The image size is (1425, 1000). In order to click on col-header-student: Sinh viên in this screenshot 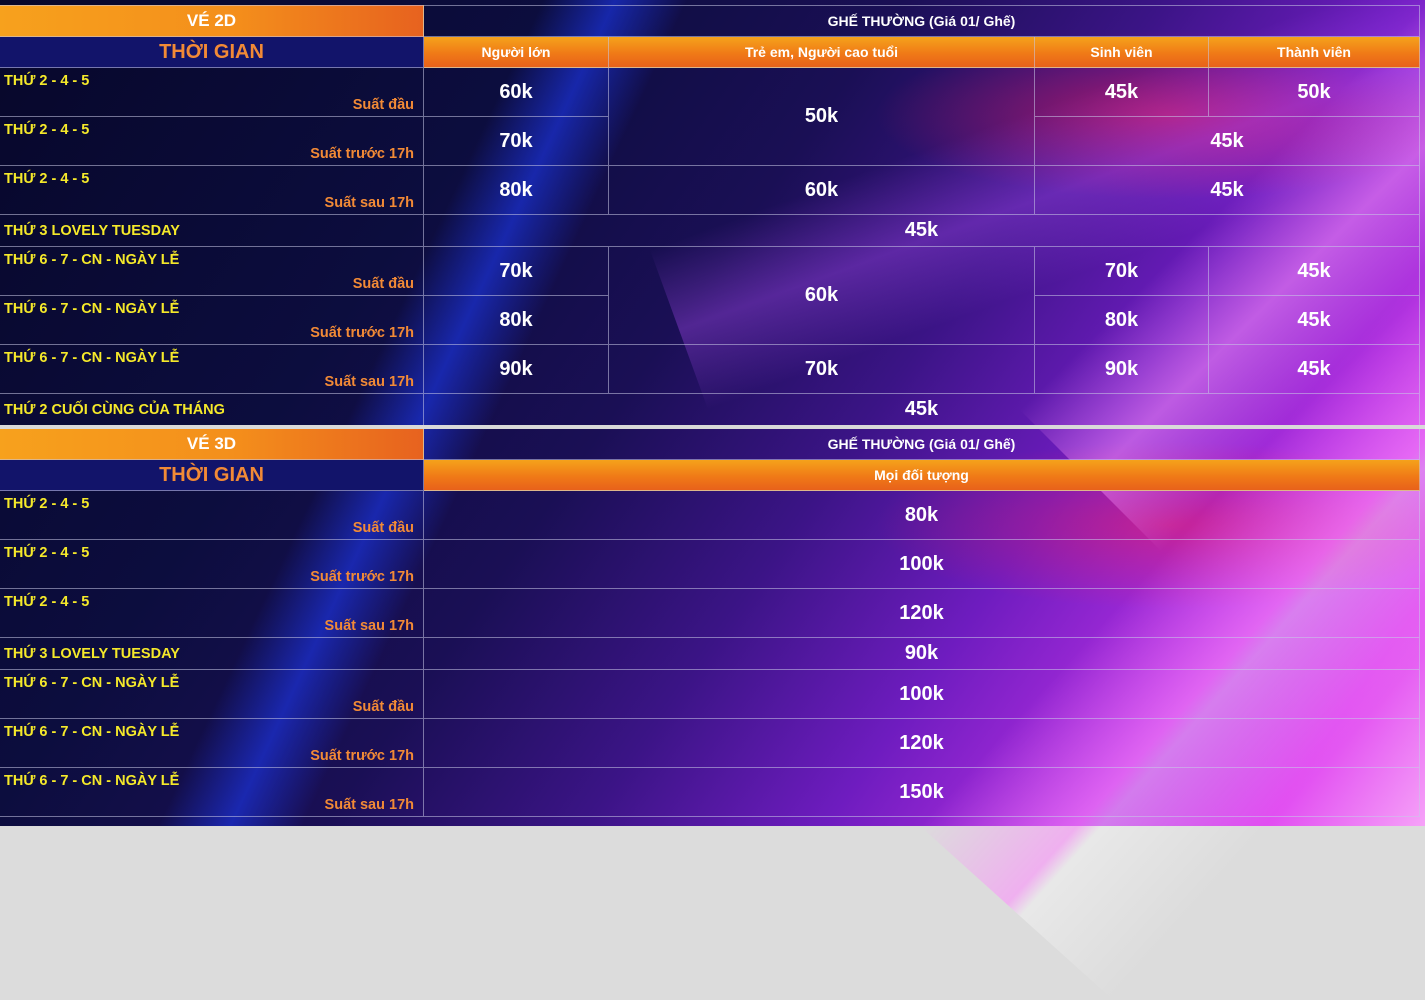, I will do `click(1122, 52)`.